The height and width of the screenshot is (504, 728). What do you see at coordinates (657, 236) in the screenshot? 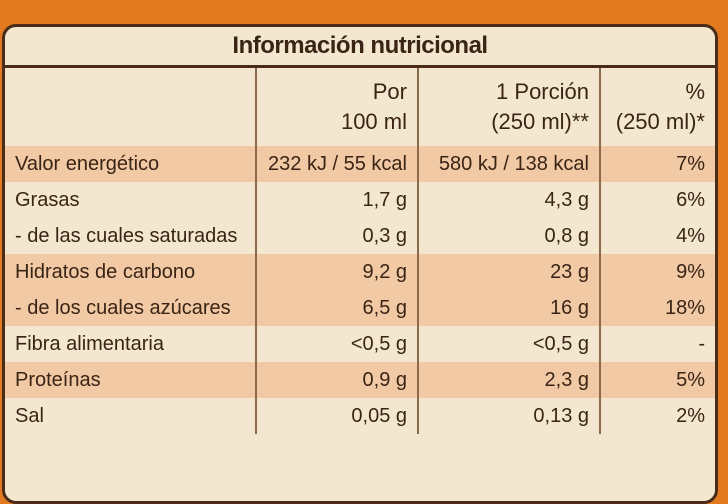
I see `nutrient-value: 4%` at bounding box center [657, 236].